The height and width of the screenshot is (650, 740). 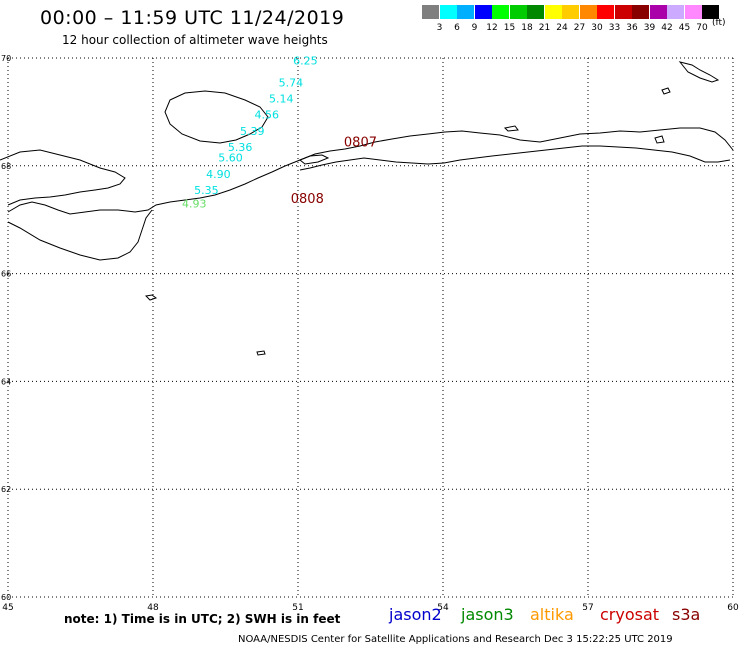 What do you see at coordinates (719, 23) in the screenshot?
I see `legend-unit: (ft)` at bounding box center [719, 23].